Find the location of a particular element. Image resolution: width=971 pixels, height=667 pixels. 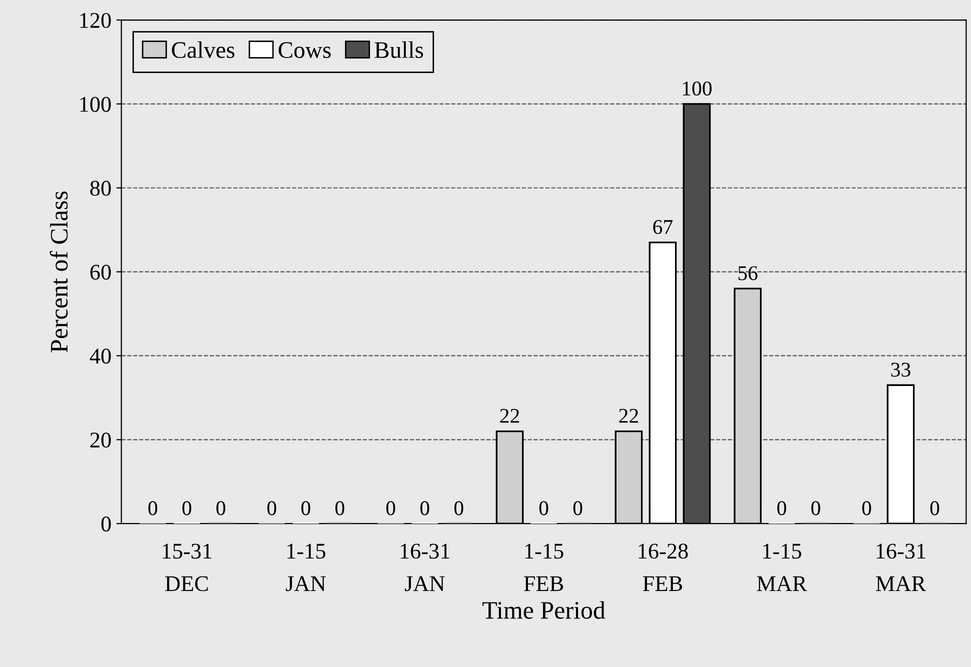

data-label: 56 is located at coordinates (748, 273).